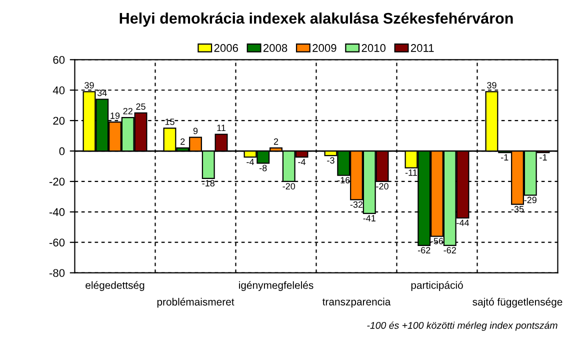  Describe the element at coordinates (463, 223) in the screenshot. I see `data-label: -44` at that location.